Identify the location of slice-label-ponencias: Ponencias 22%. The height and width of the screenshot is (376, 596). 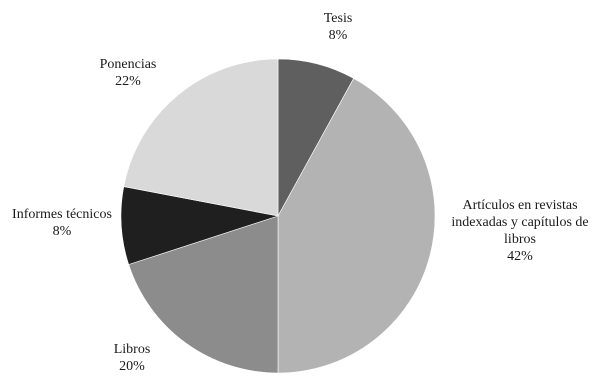
(128, 73).